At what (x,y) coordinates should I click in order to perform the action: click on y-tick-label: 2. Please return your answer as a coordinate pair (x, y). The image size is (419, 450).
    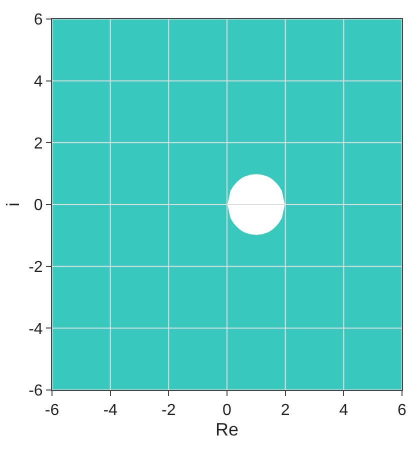
    Looking at the image, I should click on (38, 143).